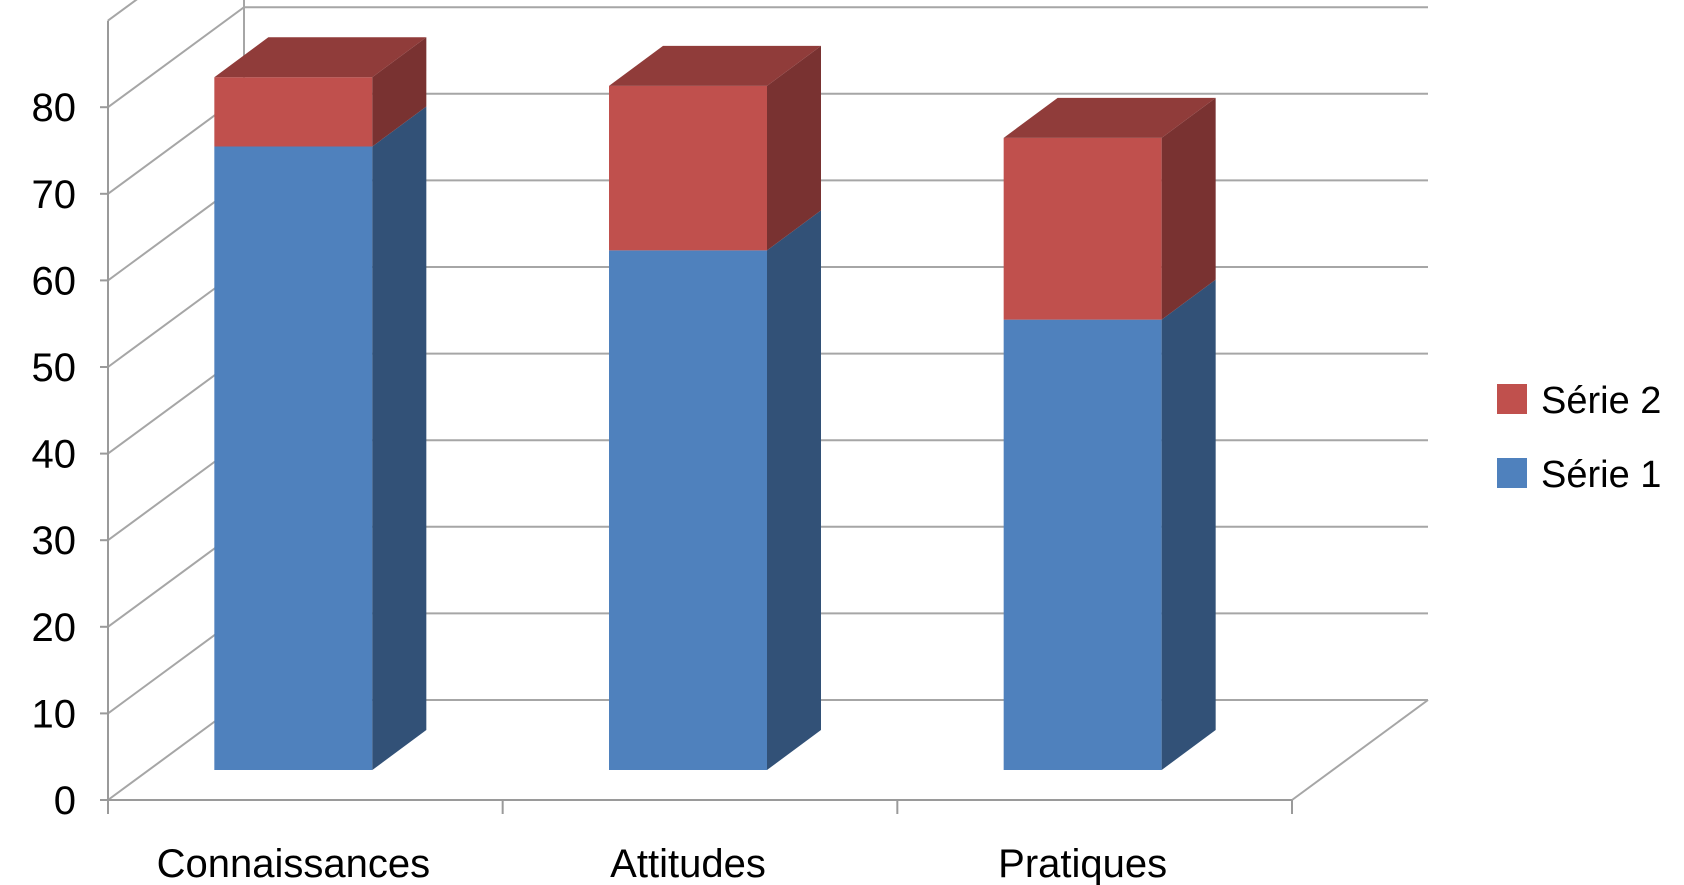 This screenshot has width=1684, height=885. Describe the element at coordinates (54, 541) in the screenshot. I see `y-tick-label: 30` at that location.